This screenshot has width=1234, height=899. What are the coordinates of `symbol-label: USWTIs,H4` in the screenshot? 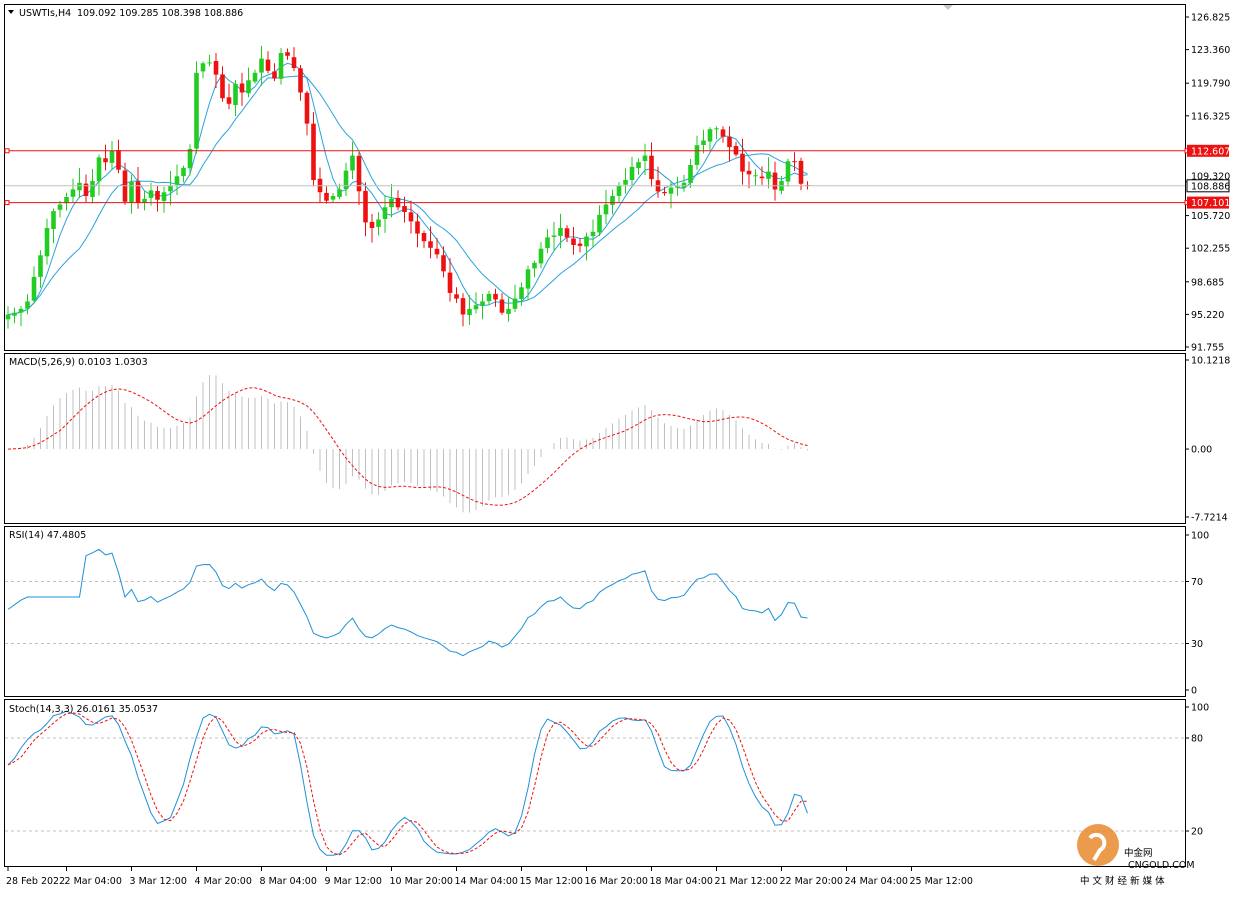 It's located at (45, 13).